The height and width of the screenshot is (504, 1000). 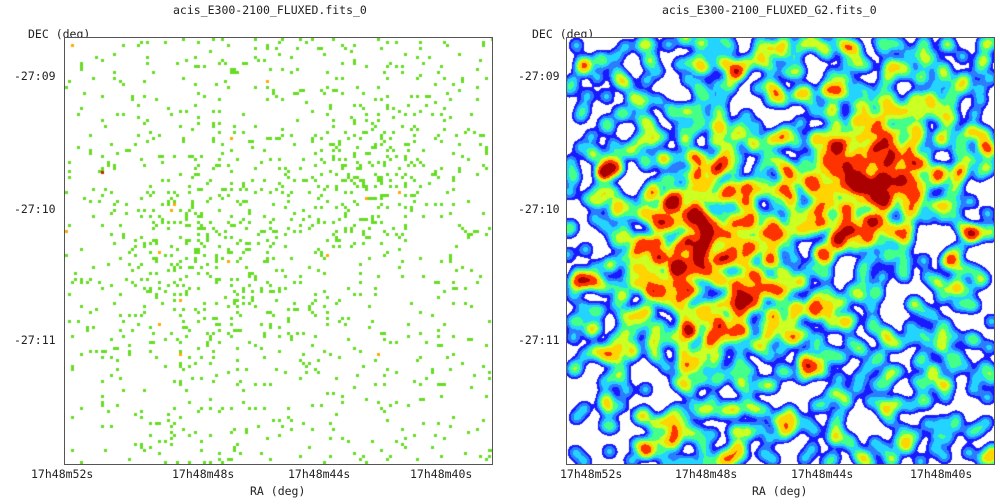 I want to click on left-panel-title: acis_E300-2100_FLUXED.fits_0, so click(x=270, y=10).